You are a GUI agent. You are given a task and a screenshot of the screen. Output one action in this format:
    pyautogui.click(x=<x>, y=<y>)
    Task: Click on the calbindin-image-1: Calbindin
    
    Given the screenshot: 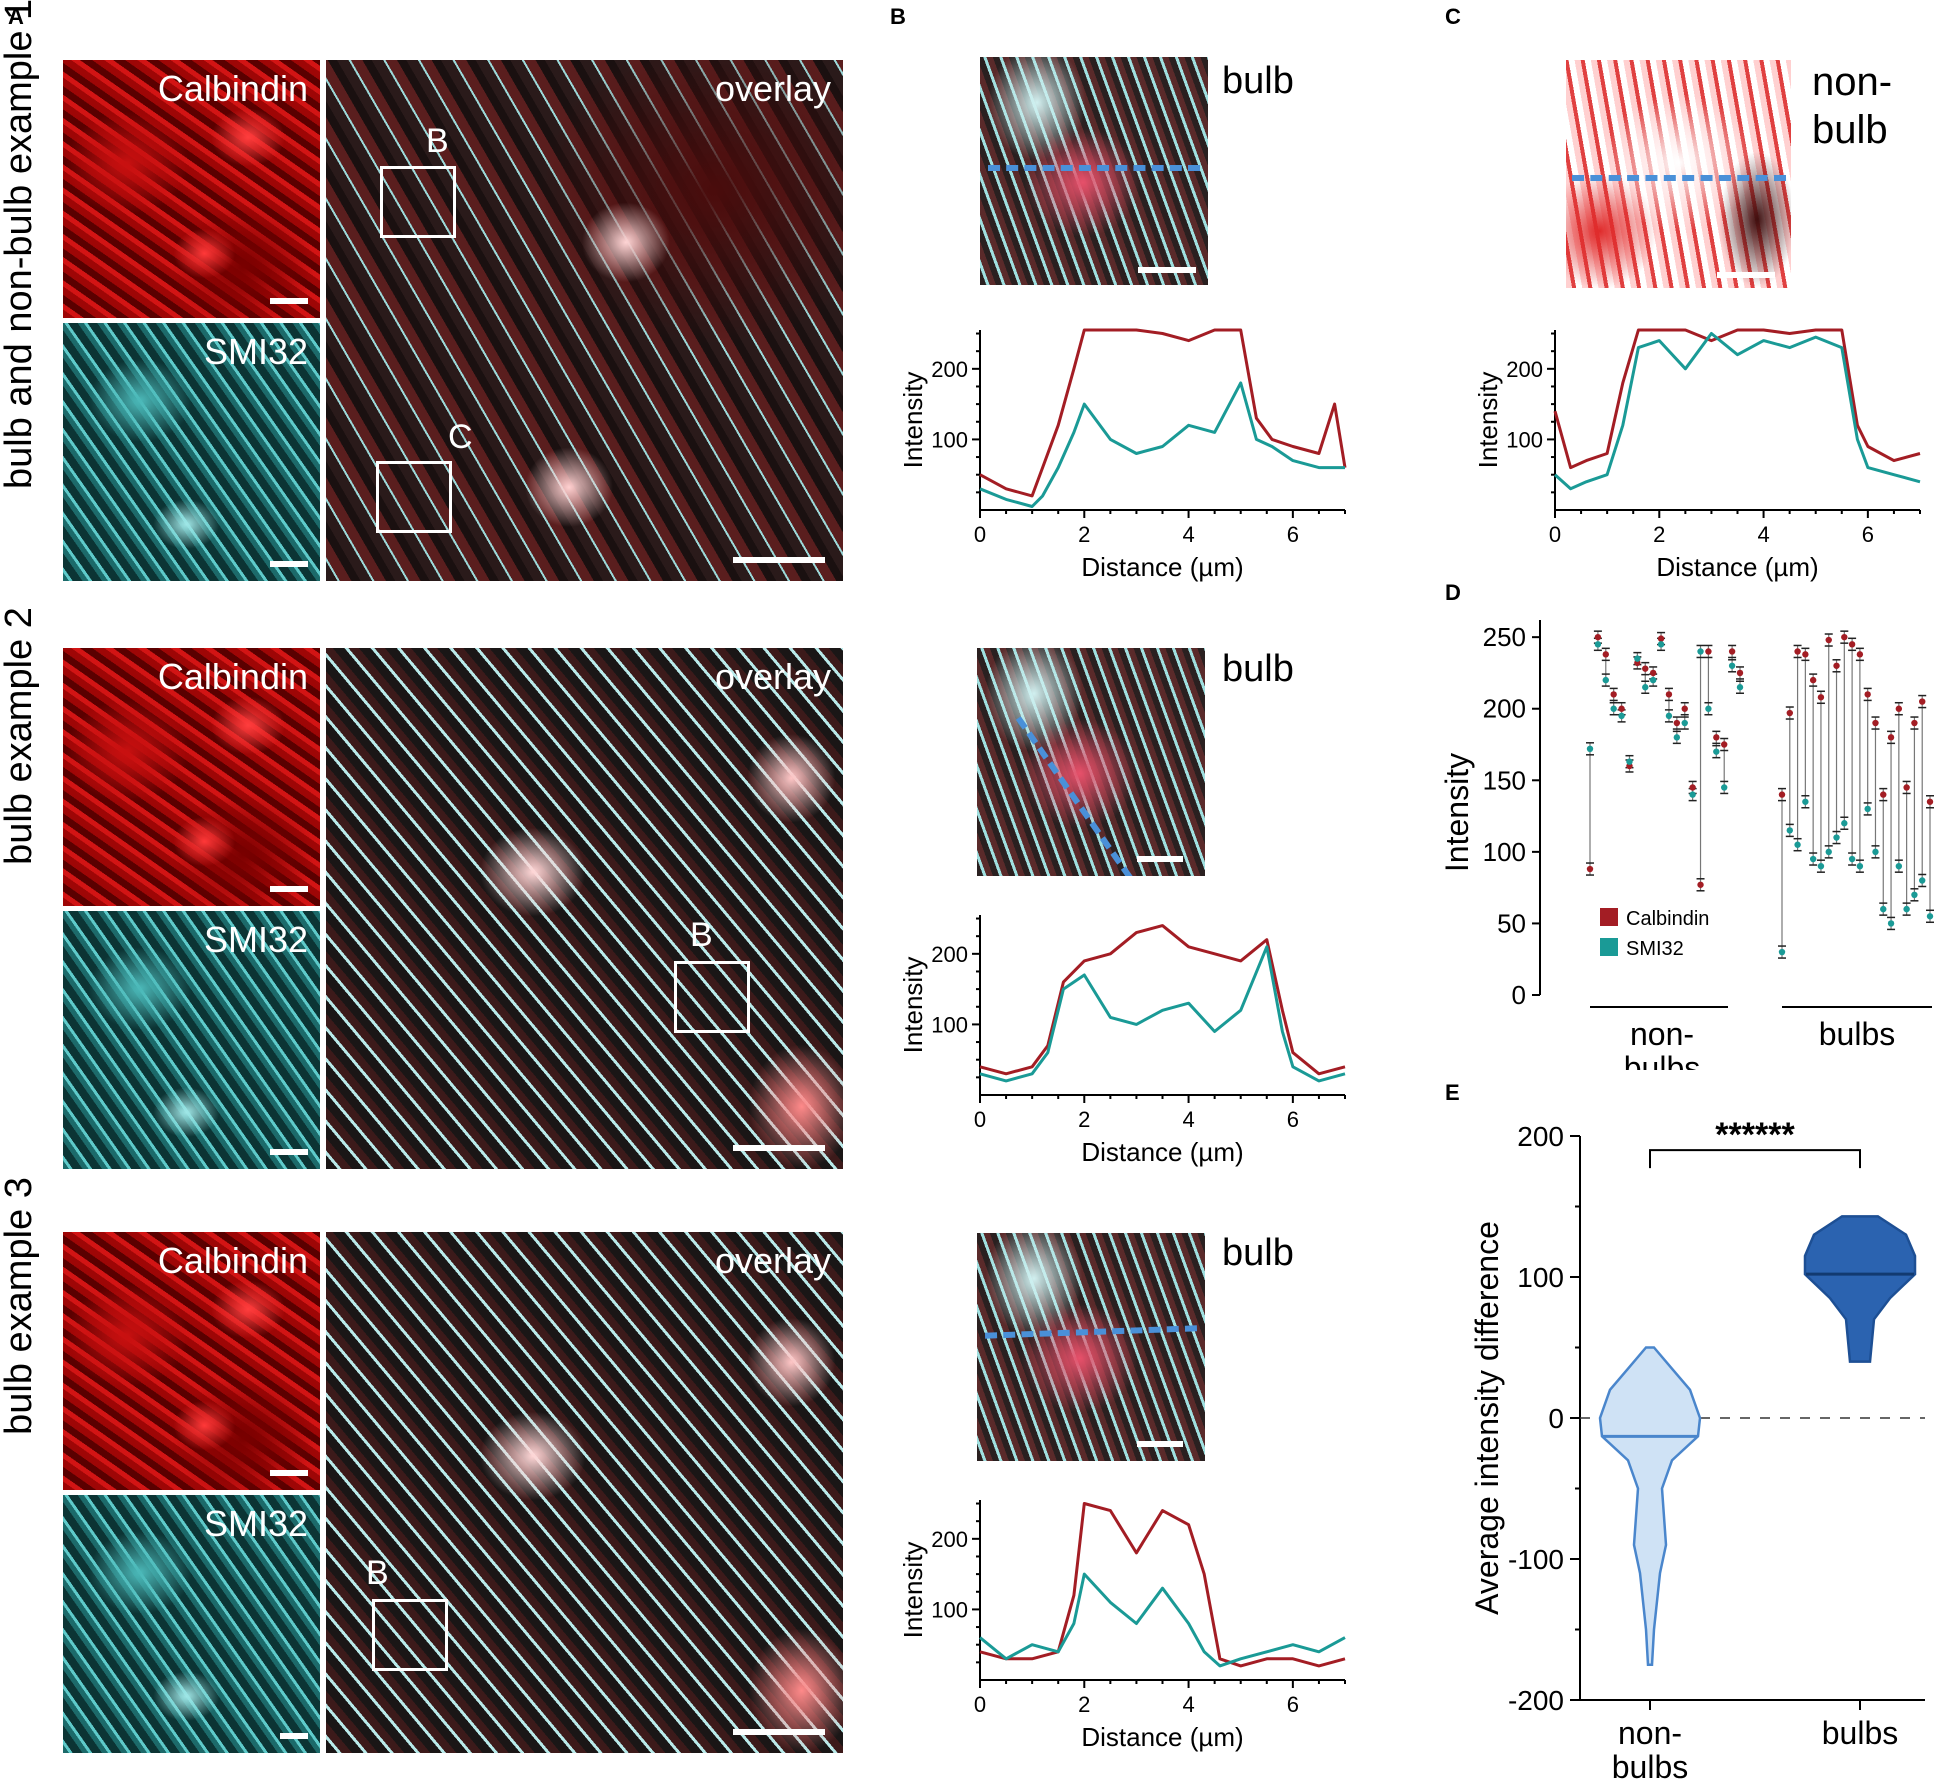 What is the action you would take?
    pyautogui.click(x=191, y=189)
    